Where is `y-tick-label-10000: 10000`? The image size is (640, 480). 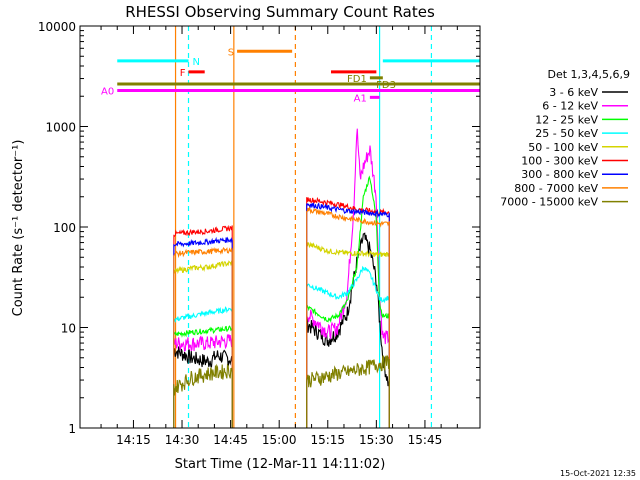 y-tick-label-10000: 10000 is located at coordinates (57, 27).